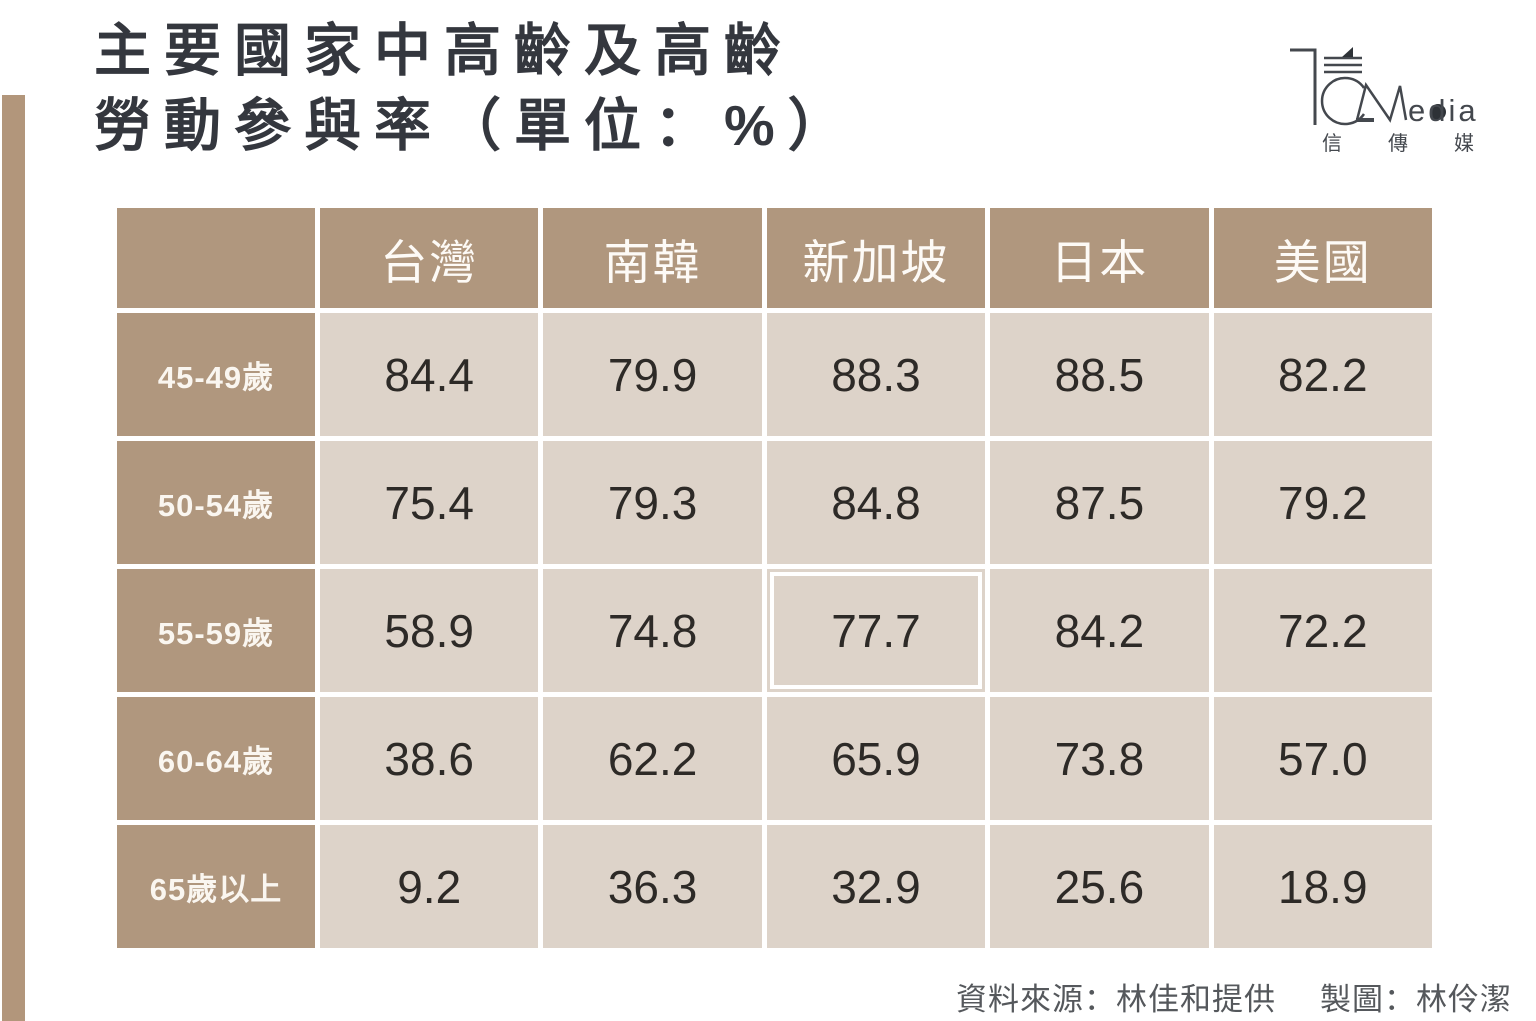 This screenshot has height=1021, width=1536. What do you see at coordinates (429, 258) in the screenshot?
I see `col-header-taiwan: 台灣` at bounding box center [429, 258].